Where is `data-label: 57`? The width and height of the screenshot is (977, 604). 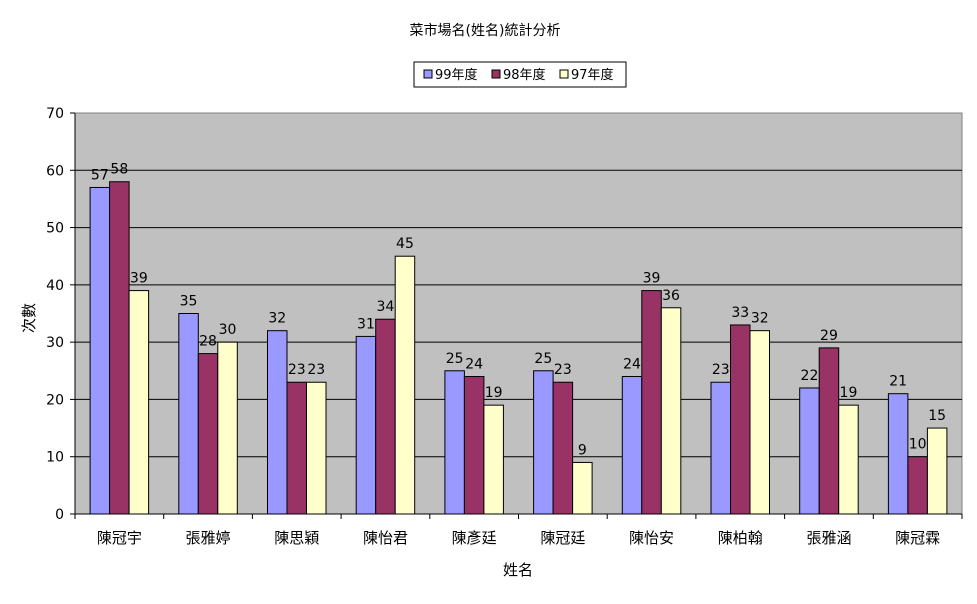
data-label: 57 is located at coordinates (100, 175).